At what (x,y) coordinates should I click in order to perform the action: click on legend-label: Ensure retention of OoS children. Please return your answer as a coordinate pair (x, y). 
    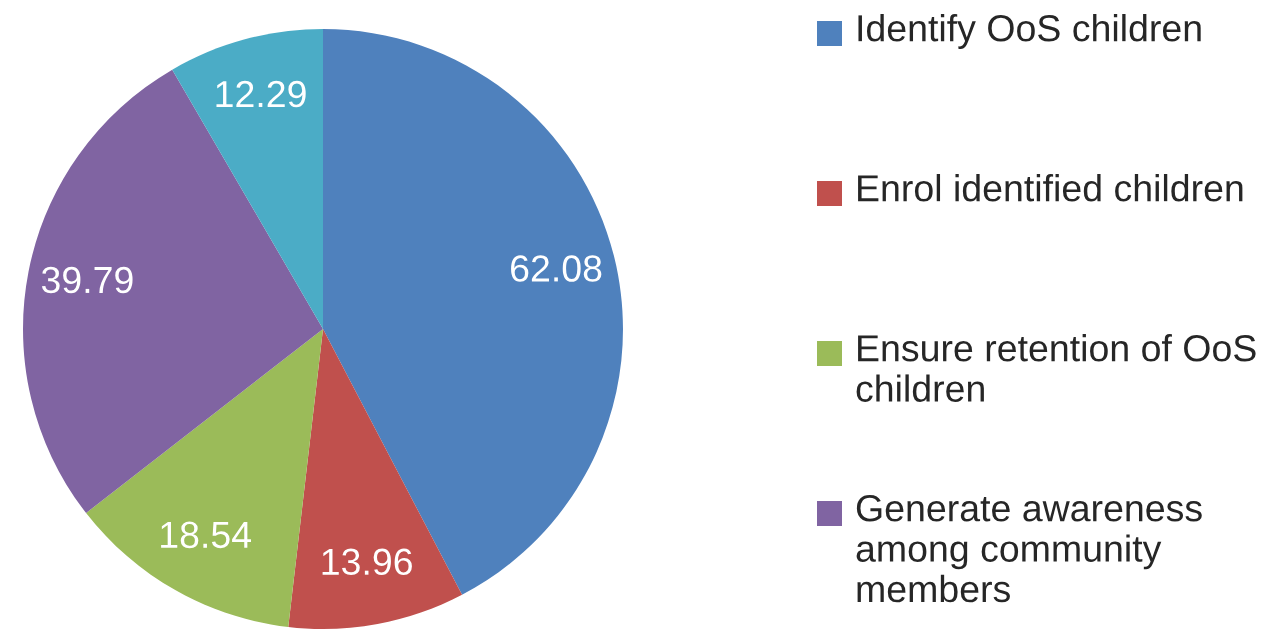
    Looking at the image, I should click on (1056, 368).